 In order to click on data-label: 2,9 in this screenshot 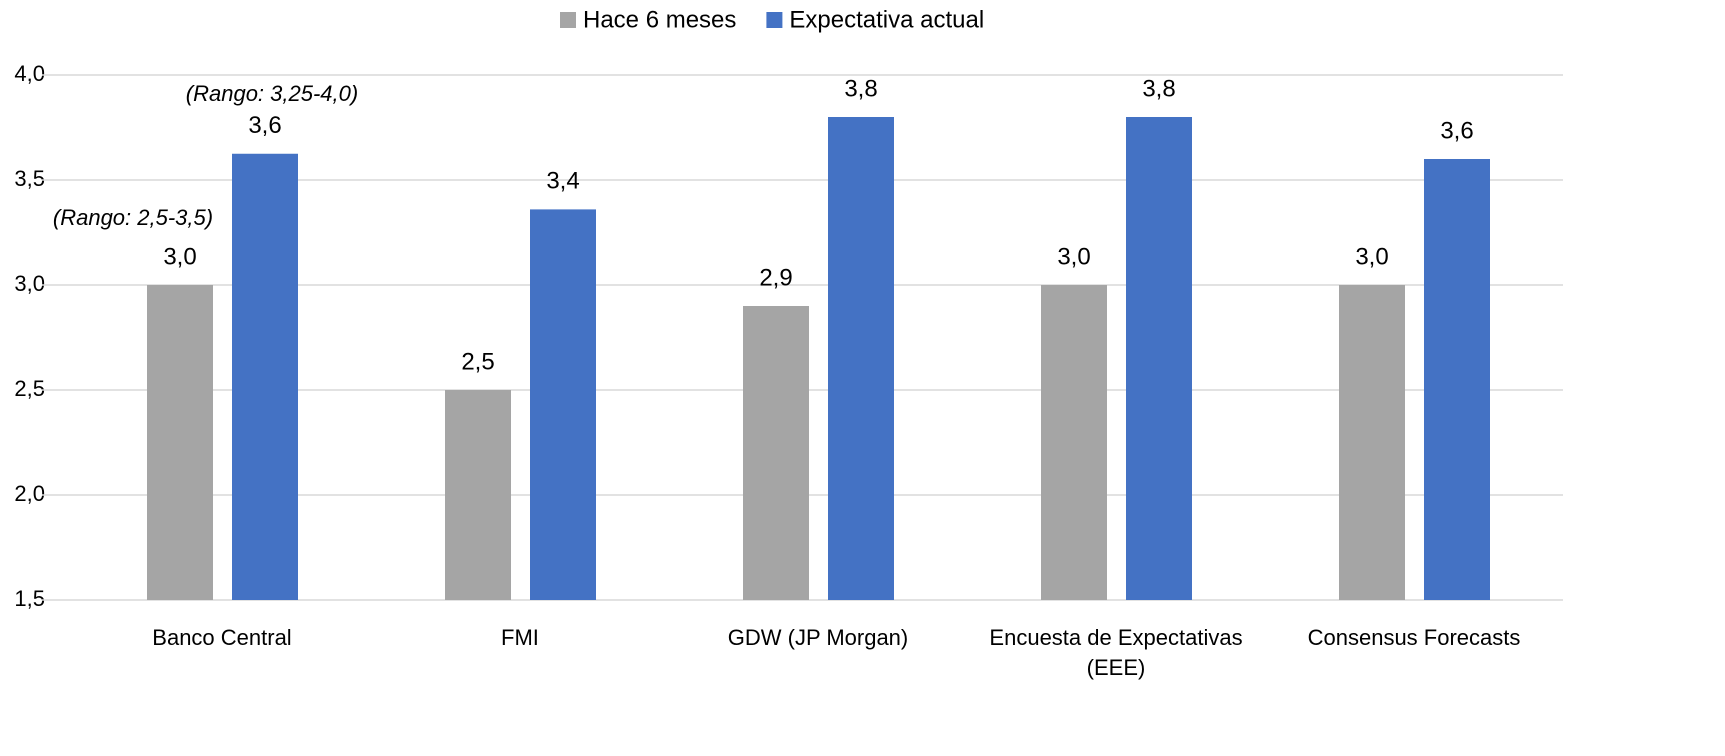, I will do `click(775, 277)`.